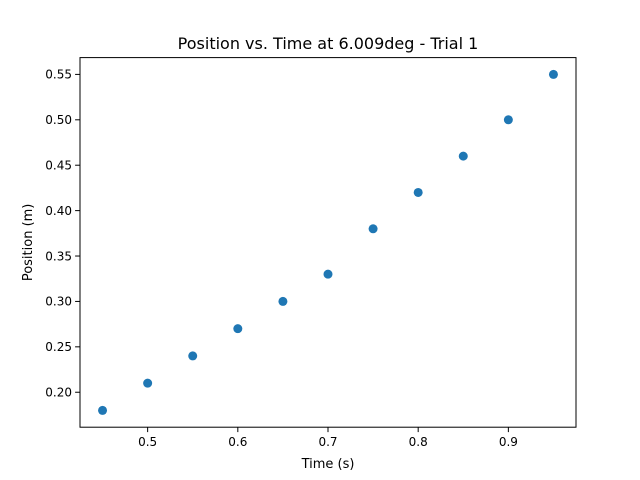  I want to click on y-tick-label: 0.55, so click(58, 75).